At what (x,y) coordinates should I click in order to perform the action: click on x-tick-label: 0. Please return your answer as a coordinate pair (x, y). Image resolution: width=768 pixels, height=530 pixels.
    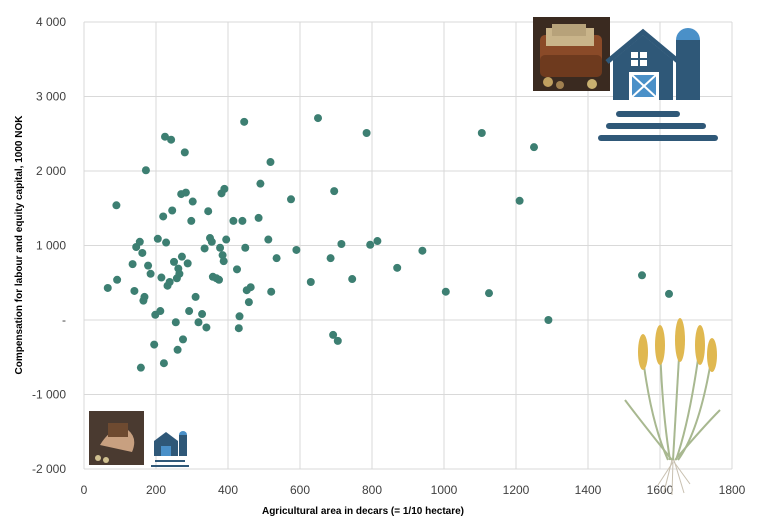
    Looking at the image, I should click on (84, 490).